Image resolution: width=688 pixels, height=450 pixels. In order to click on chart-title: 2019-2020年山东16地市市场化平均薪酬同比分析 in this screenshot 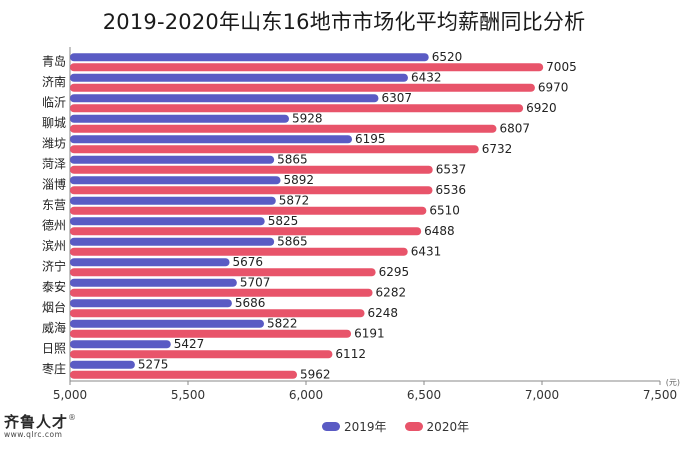, I will do `click(344, 22)`.